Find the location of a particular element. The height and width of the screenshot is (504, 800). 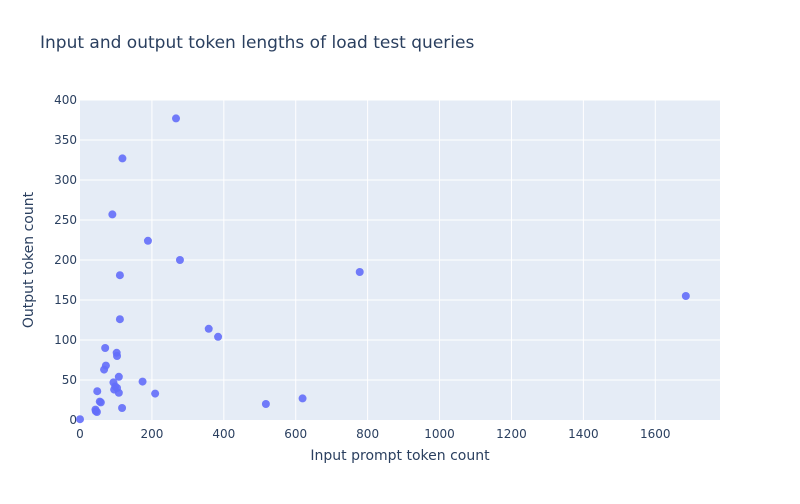

x-tick-label: 1200 is located at coordinates (511, 434).